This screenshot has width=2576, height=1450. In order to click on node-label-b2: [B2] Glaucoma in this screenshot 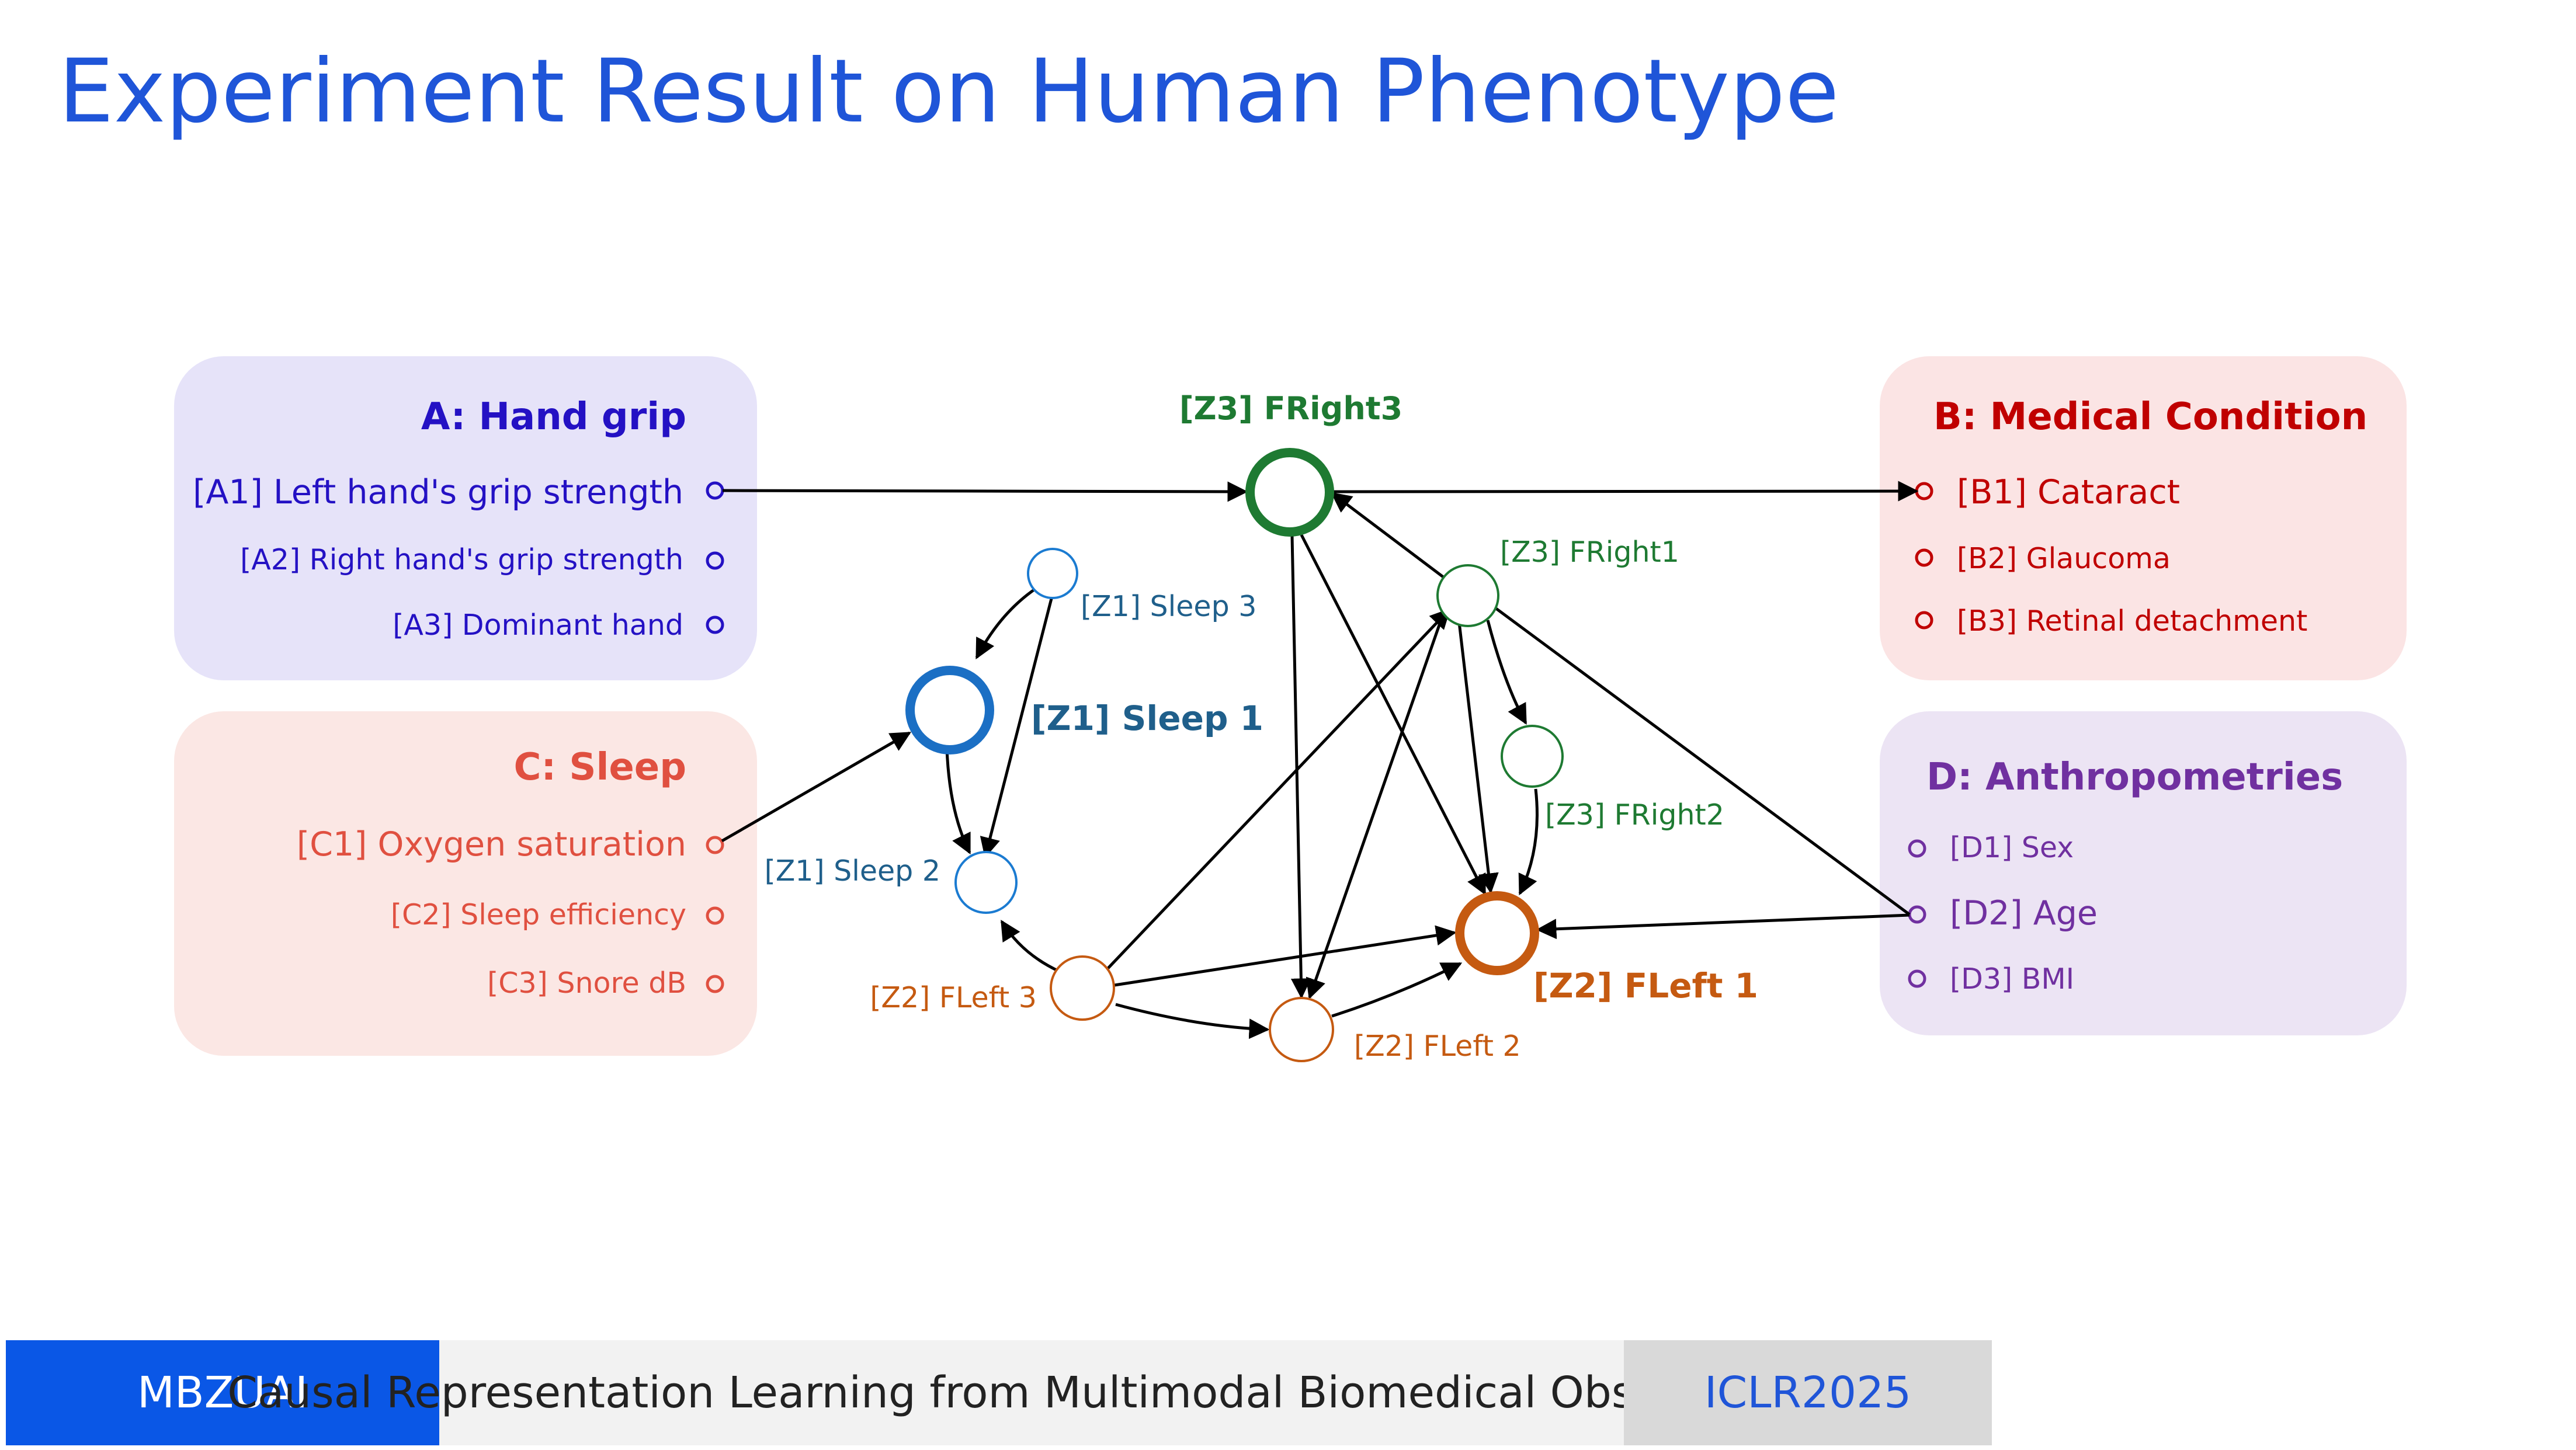, I will do `click(2064, 558)`.